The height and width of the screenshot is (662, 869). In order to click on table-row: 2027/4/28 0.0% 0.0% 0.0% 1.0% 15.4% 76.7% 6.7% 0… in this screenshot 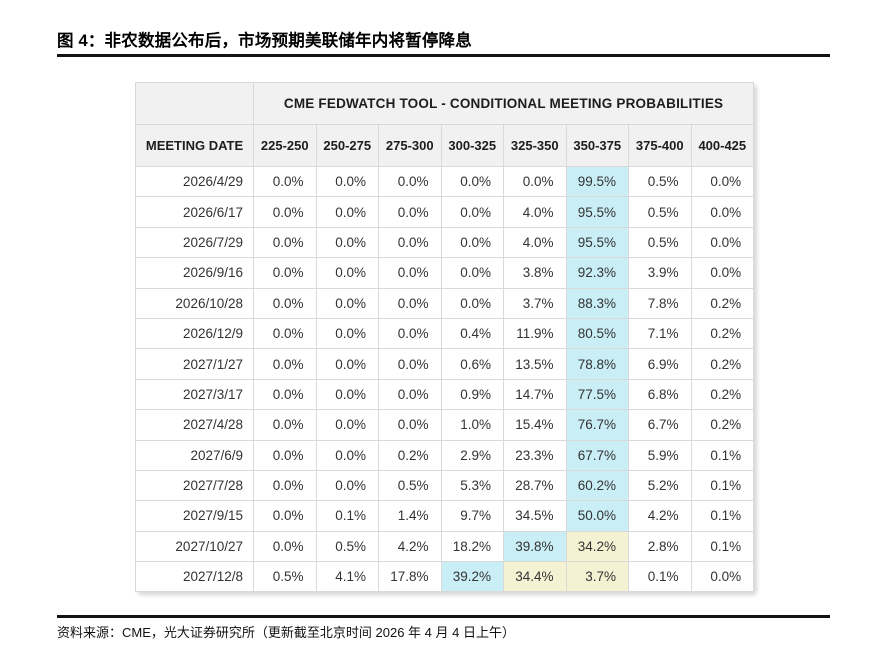, I will do `click(445, 425)`.